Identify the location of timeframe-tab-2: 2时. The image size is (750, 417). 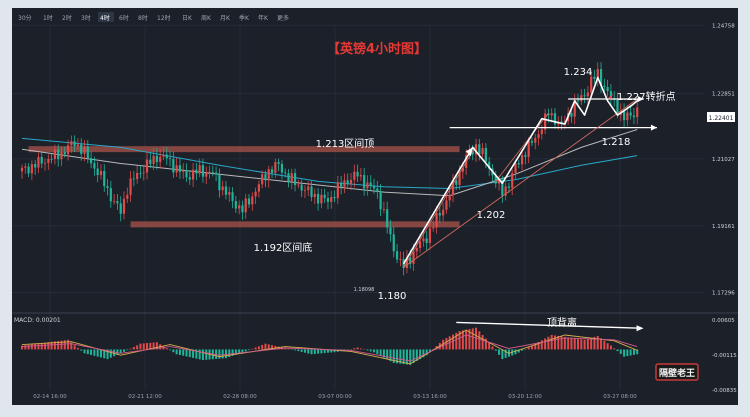
(67, 18).